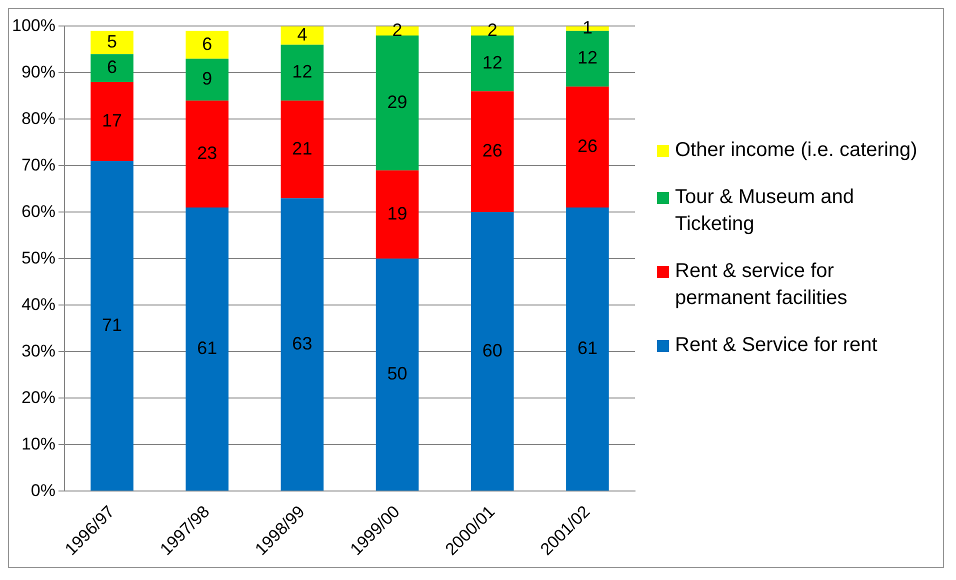 Image resolution: width=956 pixels, height=580 pixels. What do you see at coordinates (38, 397) in the screenshot?
I see `y-tick-label: 20%` at bounding box center [38, 397].